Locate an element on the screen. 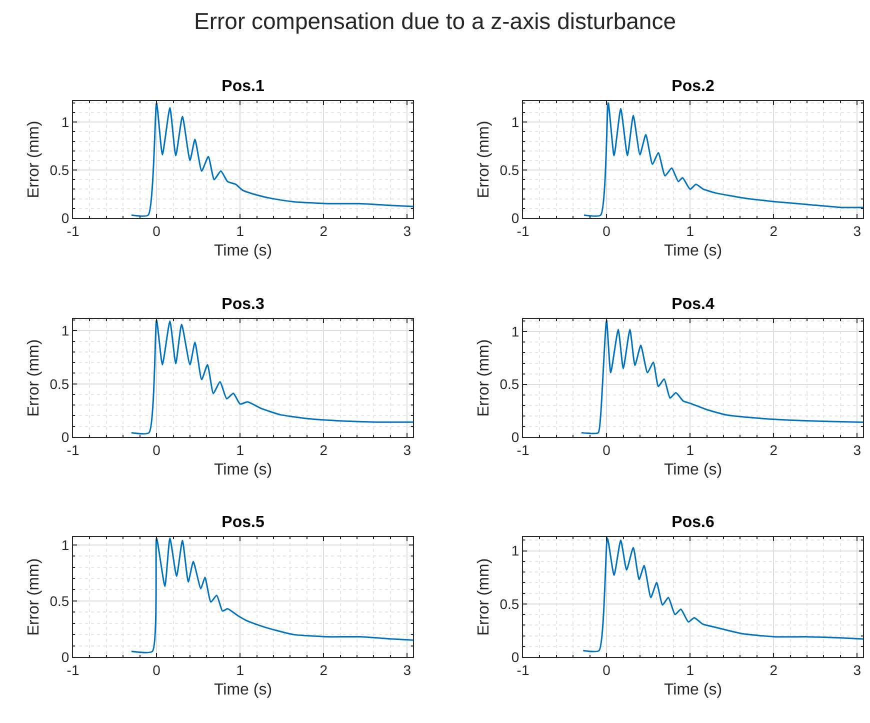  chart-title: Pos.1 is located at coordinates (243, 87).